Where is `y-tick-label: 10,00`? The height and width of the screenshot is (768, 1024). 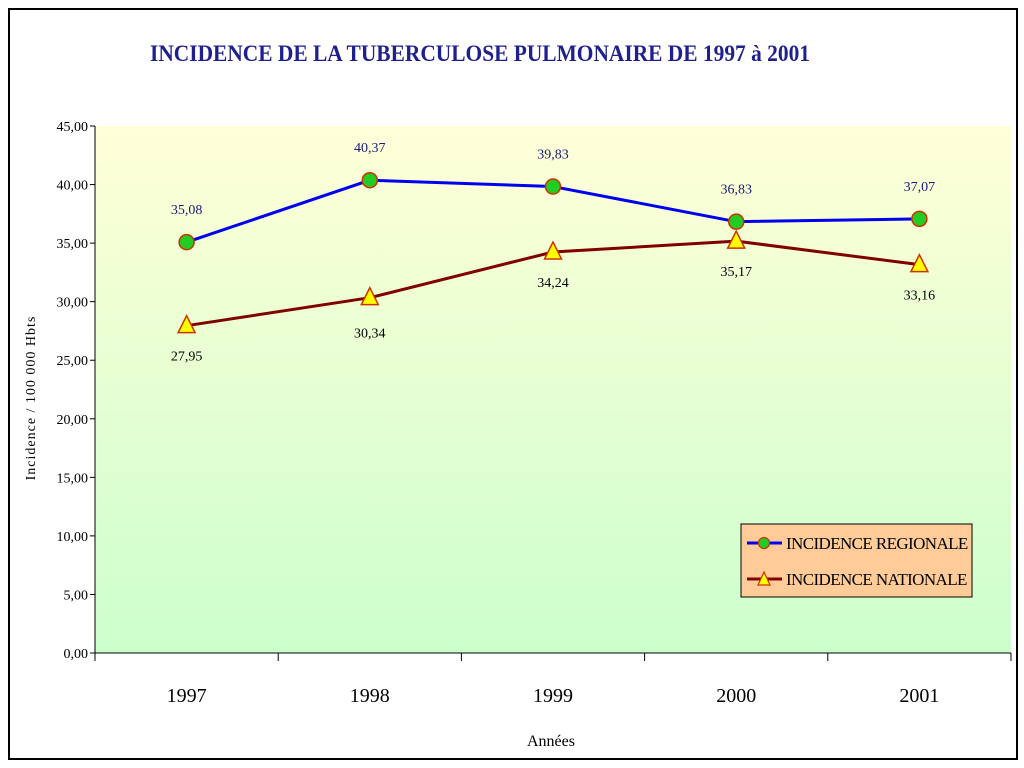 y-tick-label: 10,00 is located at coordinates (73, 537).